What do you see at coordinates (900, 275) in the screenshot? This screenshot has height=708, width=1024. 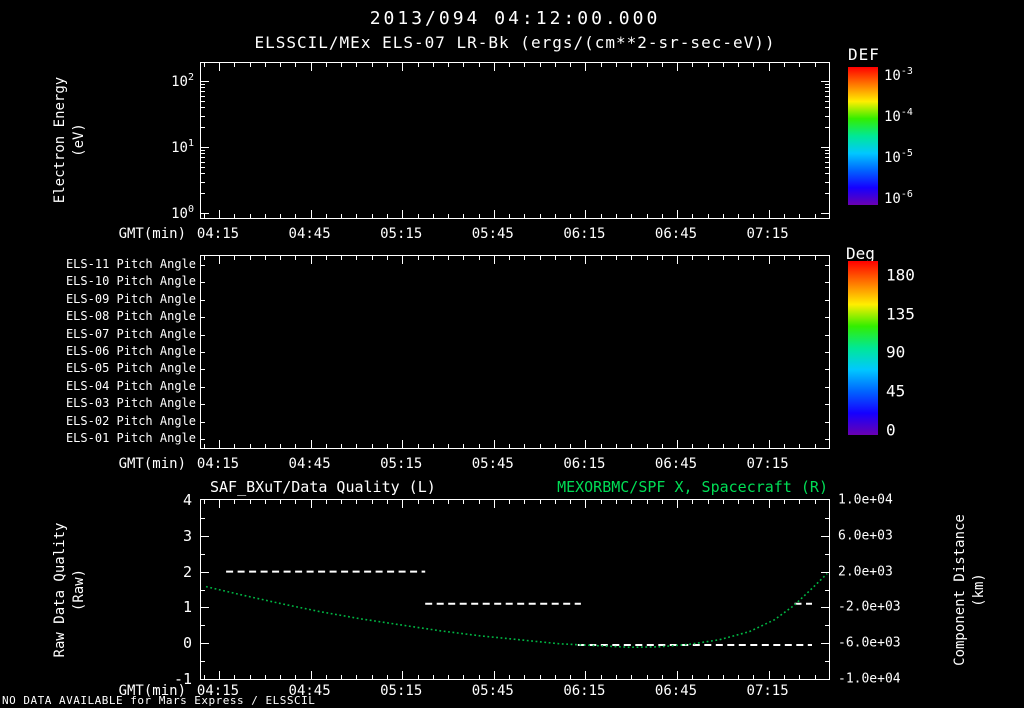 I see `deg-tick-label: 180` at bounding box center [900, 275].